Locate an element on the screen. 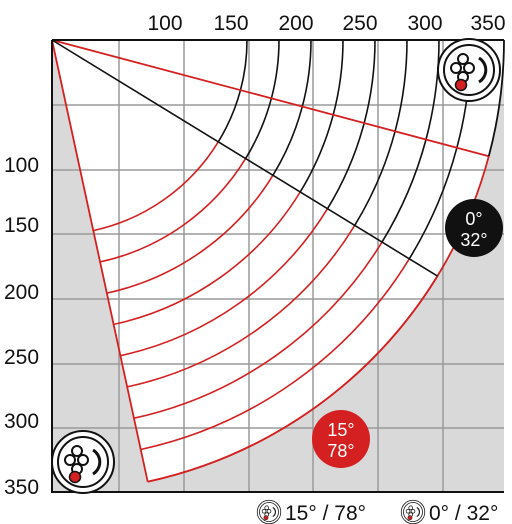  legend-black-label: 0° / 32° is located at coordinates (463, 513).